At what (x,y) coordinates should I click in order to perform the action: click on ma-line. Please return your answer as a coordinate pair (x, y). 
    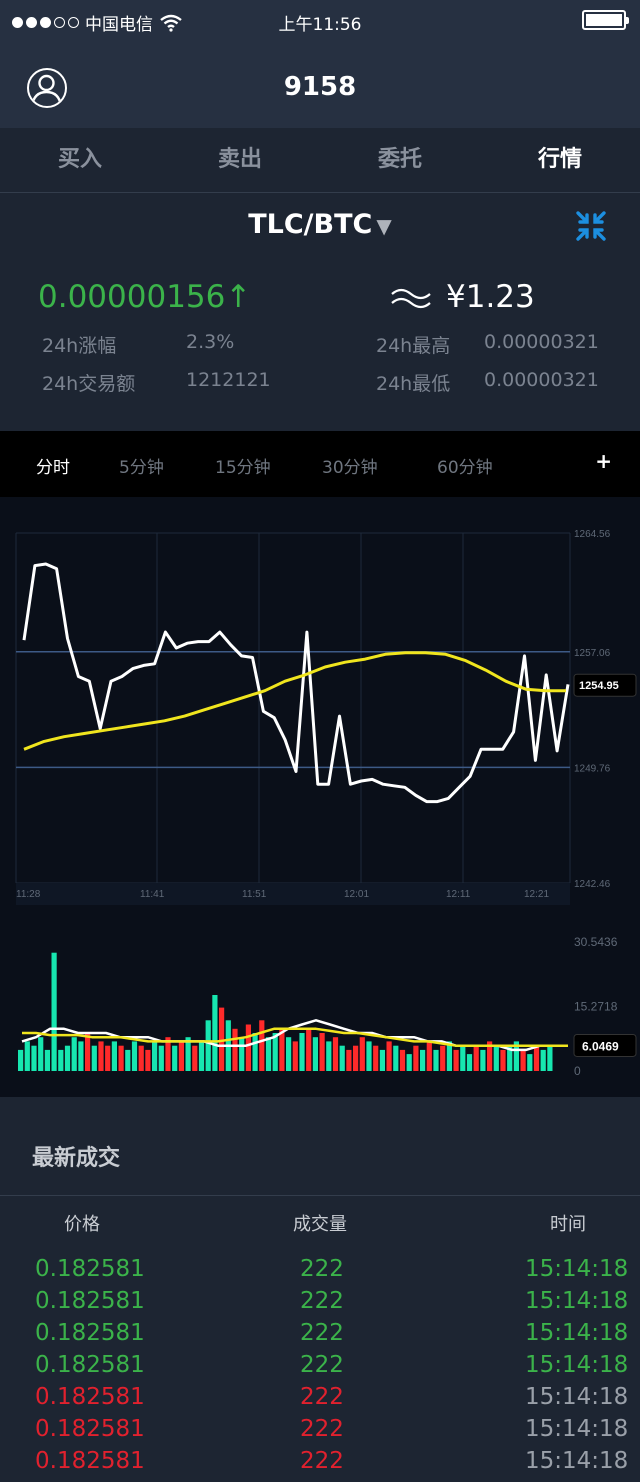
    Looking at the image, I should click on (294, 701).